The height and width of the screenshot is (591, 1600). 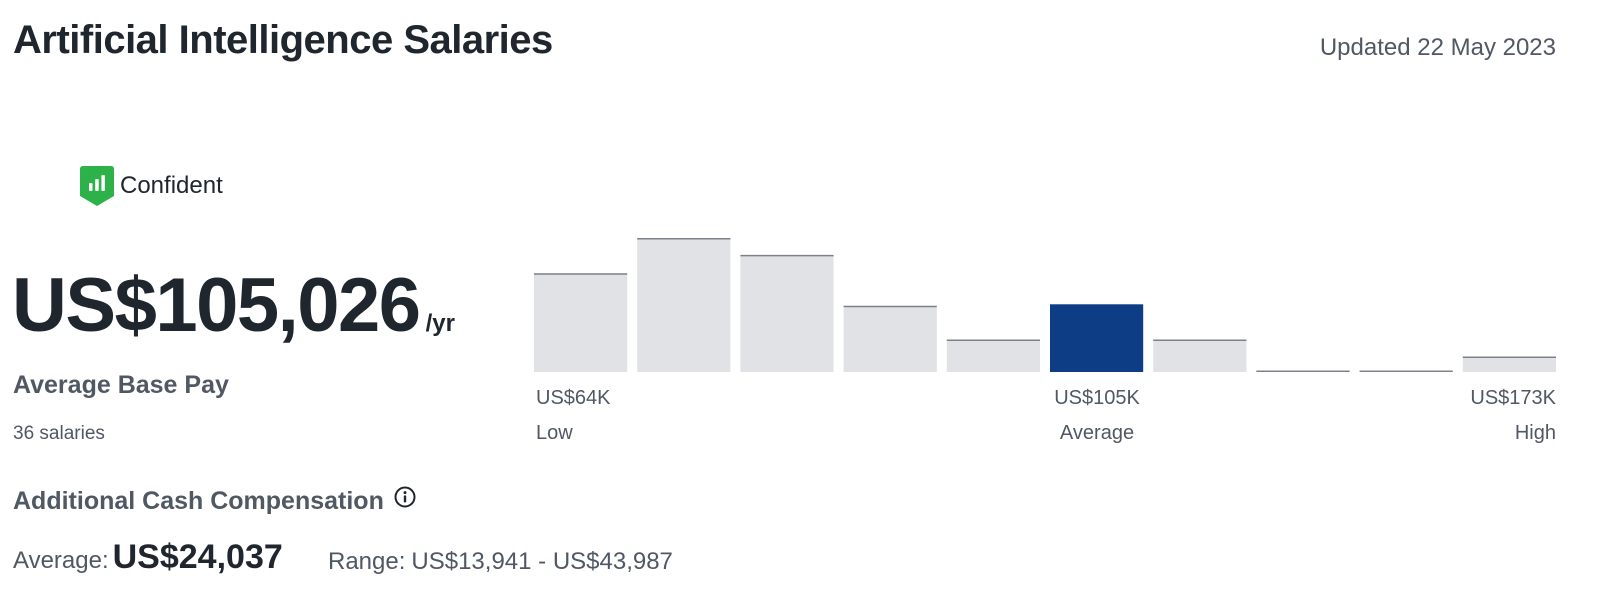 I want to click on info-icon, so click(x=405, y=497).